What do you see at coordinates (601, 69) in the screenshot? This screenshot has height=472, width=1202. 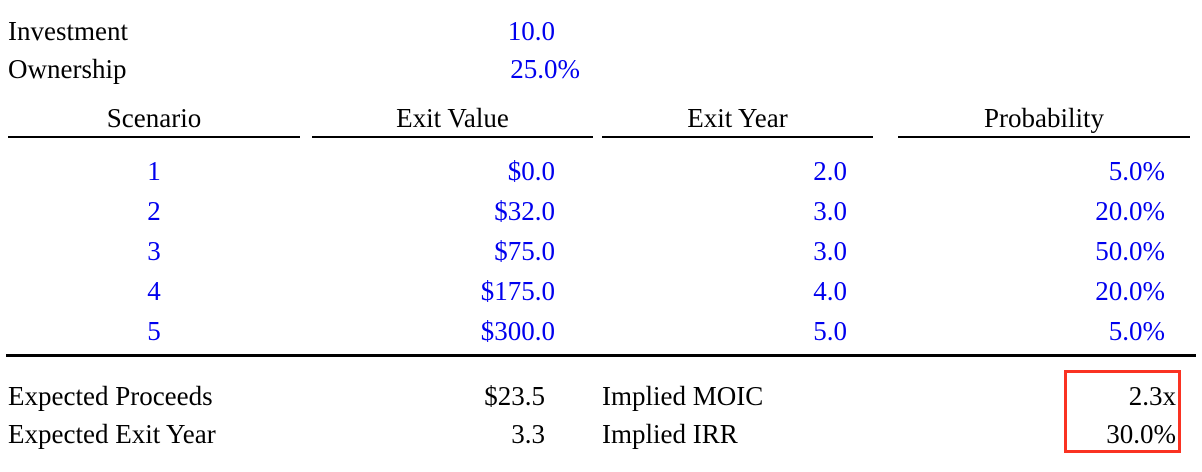 I see `ownership-row: Ownership 25.0%` at bounding box center [601, 69].